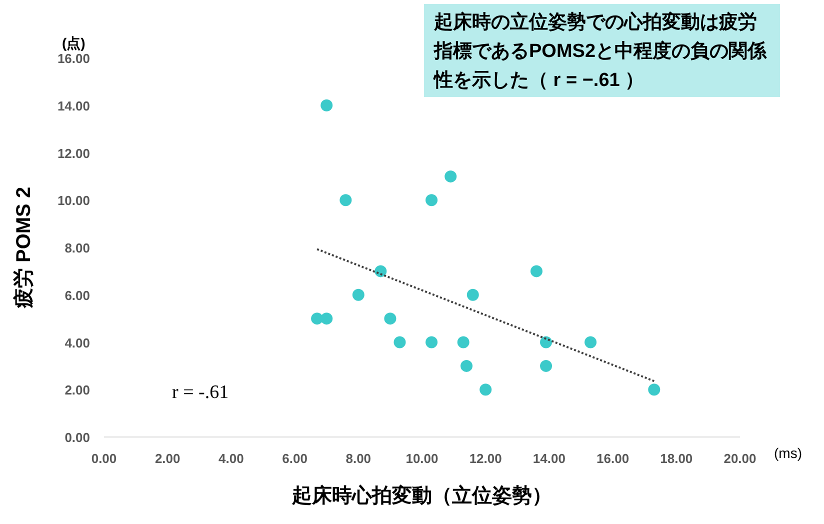 This screenshot has width=824, height=524. What do you see at coordinates (485, 458) in the screenshot?
I see `x-tick-label: 12.00` at bounding box center [485, 458].